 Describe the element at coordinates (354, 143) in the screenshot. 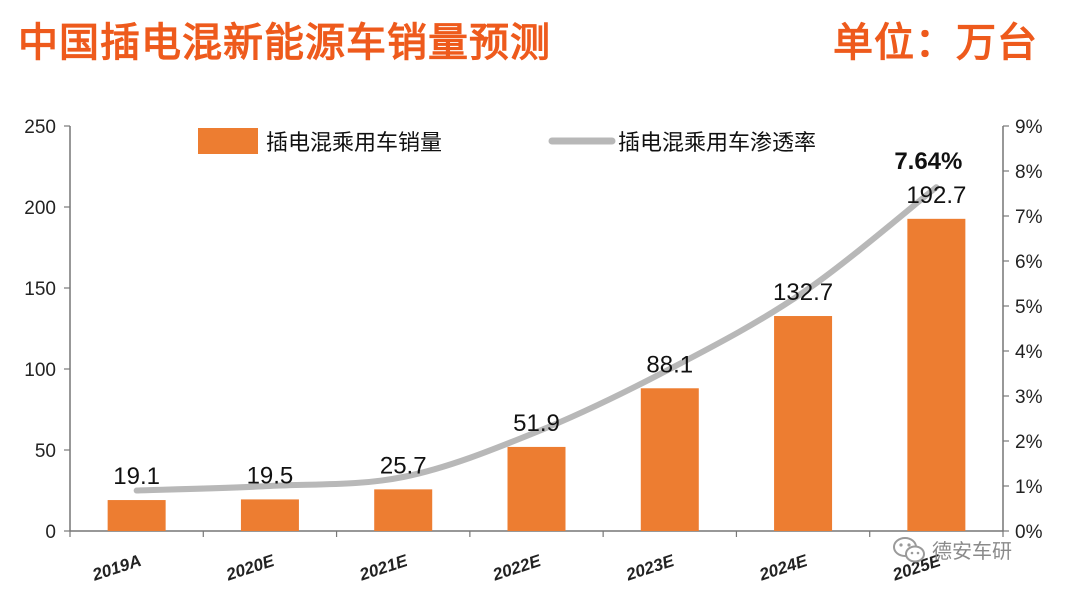

I see `legend-bar-label: 插电混乘用车销量` at that location.